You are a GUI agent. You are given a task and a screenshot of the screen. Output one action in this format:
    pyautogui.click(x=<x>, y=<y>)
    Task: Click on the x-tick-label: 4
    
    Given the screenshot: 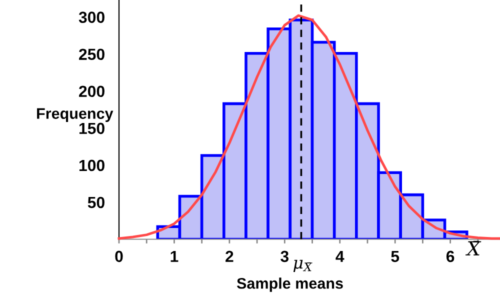 What is the action you would take?
    pyautogui.click(x=340, y=256)
    